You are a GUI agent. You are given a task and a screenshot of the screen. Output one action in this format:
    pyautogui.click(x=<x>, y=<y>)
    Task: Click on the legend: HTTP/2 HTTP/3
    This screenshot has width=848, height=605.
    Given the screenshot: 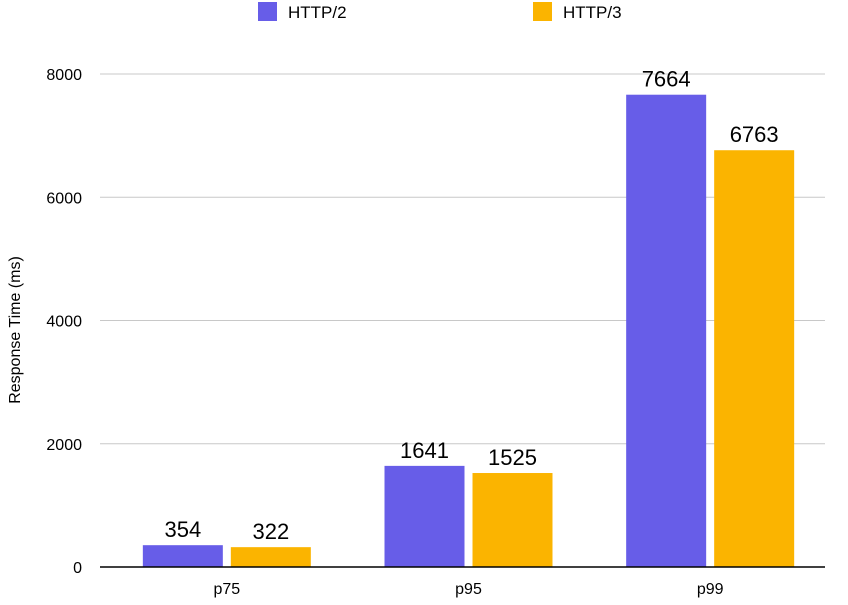 What is the action you would take?
    pyautogui.click(x=440, y=12)
    